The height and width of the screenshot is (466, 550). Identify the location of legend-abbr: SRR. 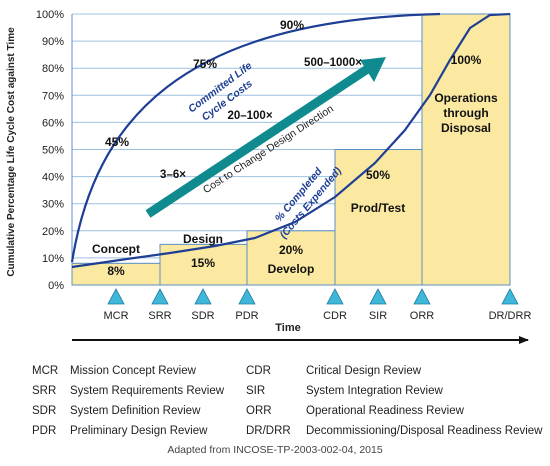
(44, 391).